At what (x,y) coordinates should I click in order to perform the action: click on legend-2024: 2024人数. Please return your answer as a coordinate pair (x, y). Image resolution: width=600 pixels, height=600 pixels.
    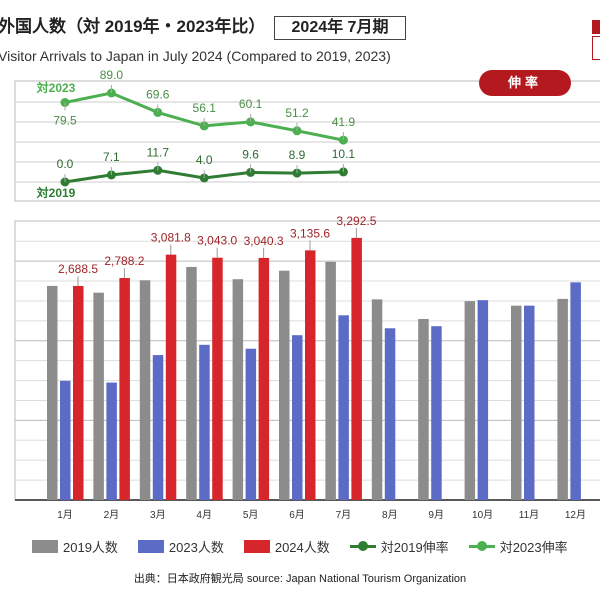
    Looking at the image, I should click on (286, 546).